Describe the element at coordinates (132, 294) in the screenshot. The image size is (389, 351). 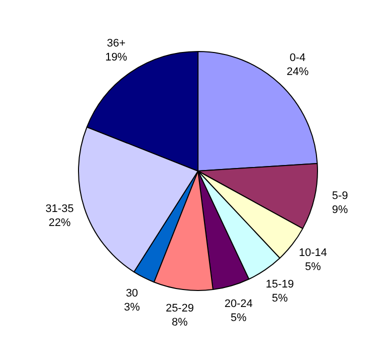
I see `slice-label: 30` at that location.